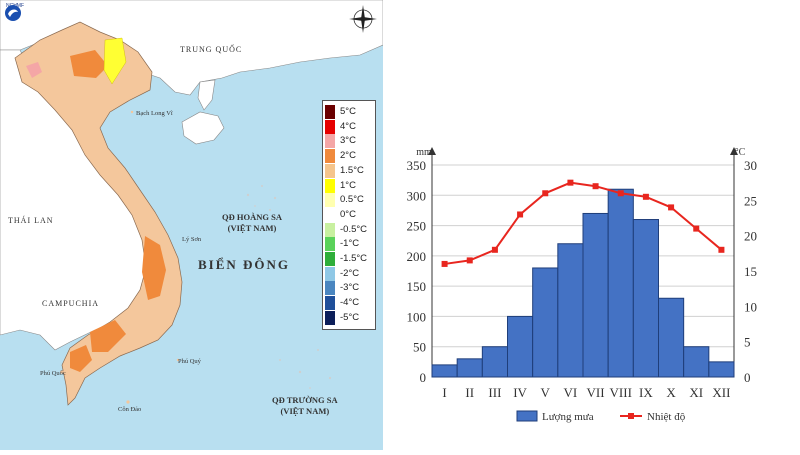 The height and width of the screenshot is (455, 800). What do you see at coordinates (444, 392) in the screenshot?
I see `x-tick-label: I` at bounding box center [444, 392].